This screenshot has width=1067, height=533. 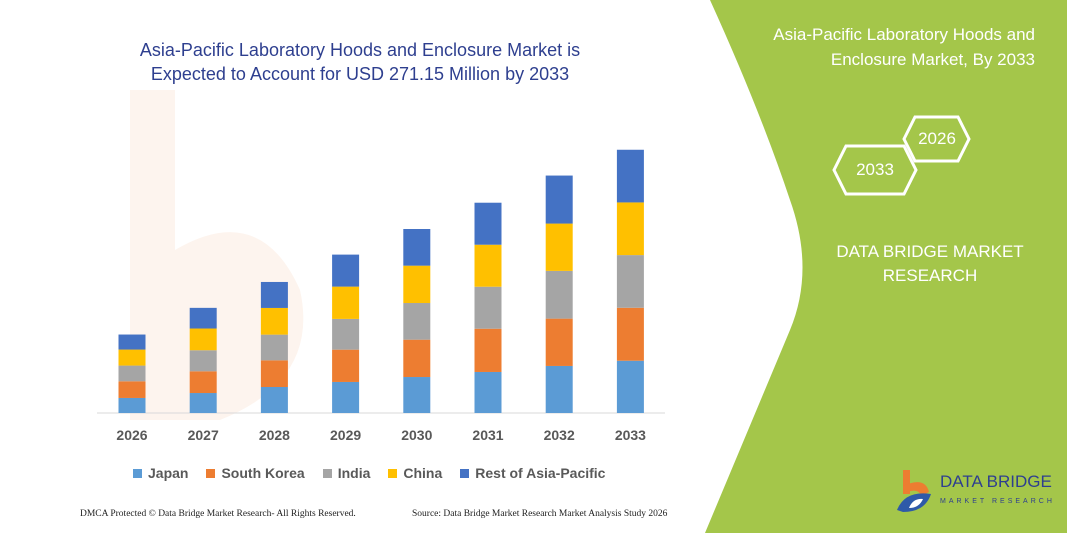 What do you see at coordinates (488, 350) in the screenshot?
I see `bar-segment-2031-south-korea` at bounding box center [488, 350].